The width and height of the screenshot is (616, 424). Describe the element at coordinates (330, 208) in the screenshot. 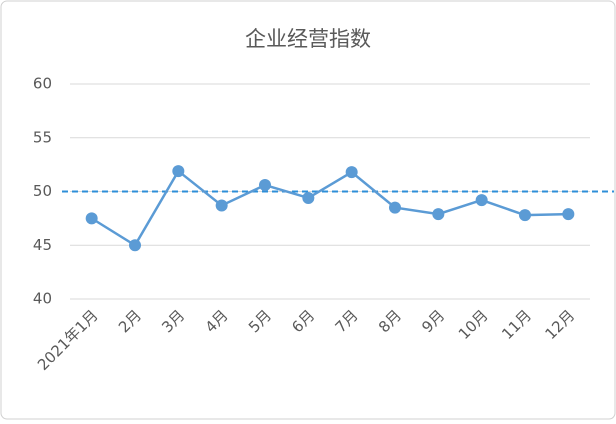

I see `series-line` at that location.